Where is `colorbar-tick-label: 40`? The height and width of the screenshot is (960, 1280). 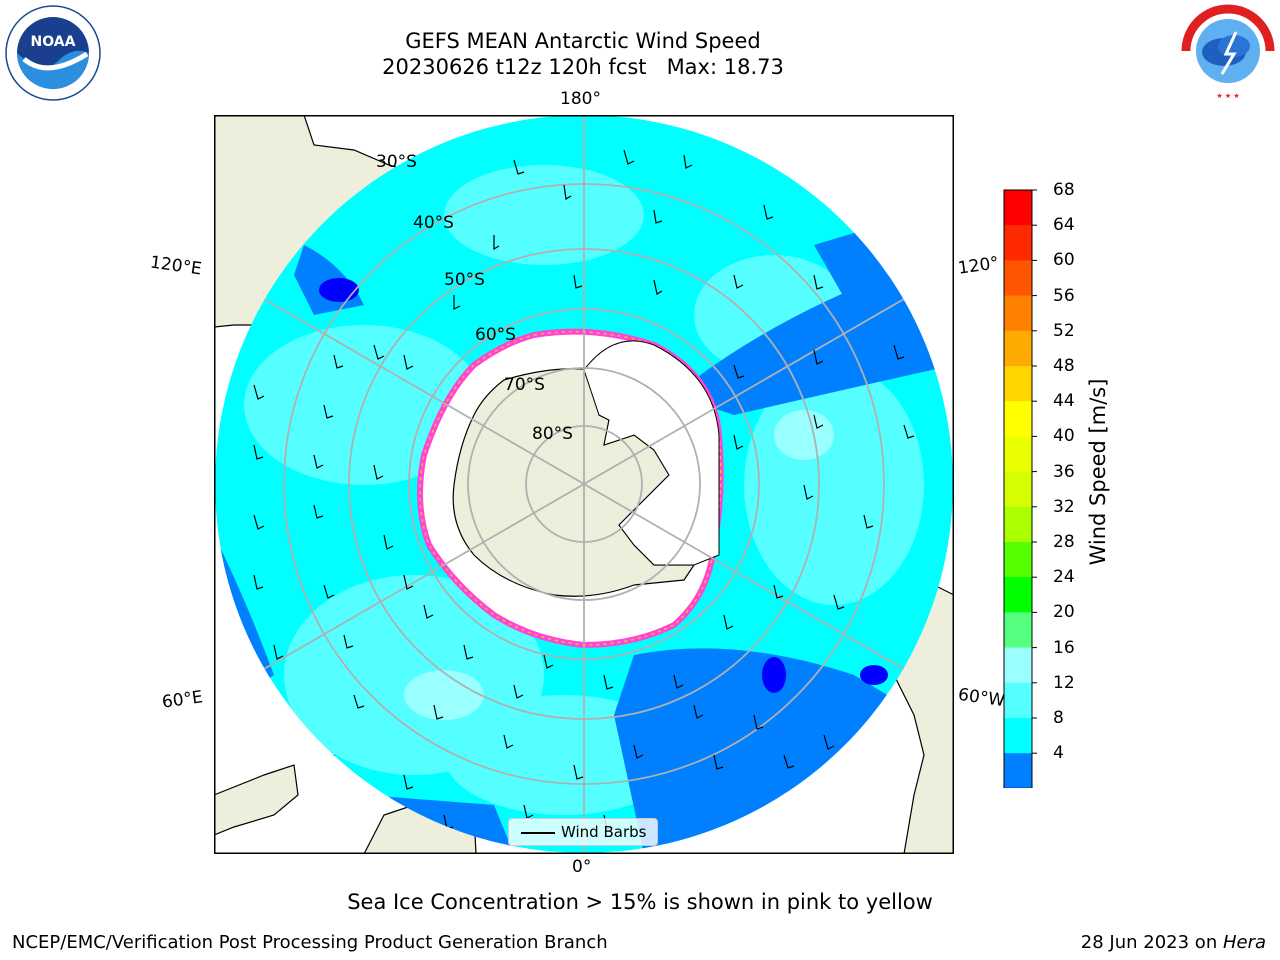 colorbar-tick-label: 40 is located at coordinates (1064, 436).